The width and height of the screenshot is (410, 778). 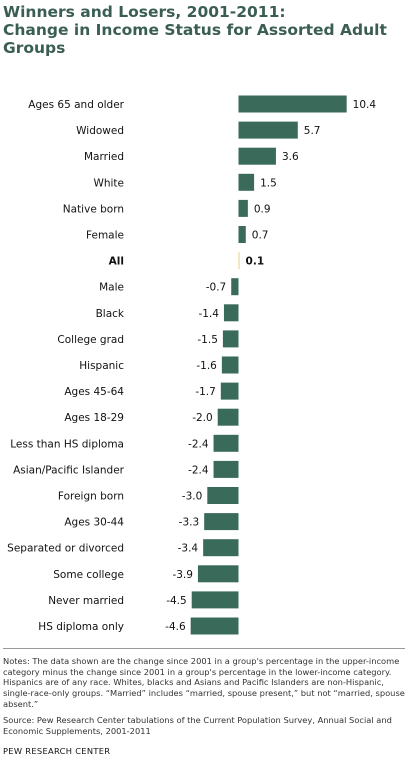 What do you see at coordinates (81, 627) in the screenshot?
I see `category-label-hs-diploma-only: HS diploma only` at bounding box center [81, 627].